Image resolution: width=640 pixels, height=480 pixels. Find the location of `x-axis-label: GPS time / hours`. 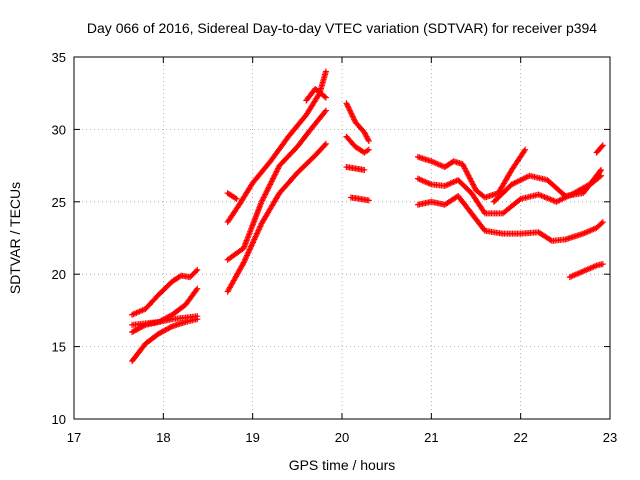

x-axis-label: GPS time / hours is located at coordinates (342, 465).